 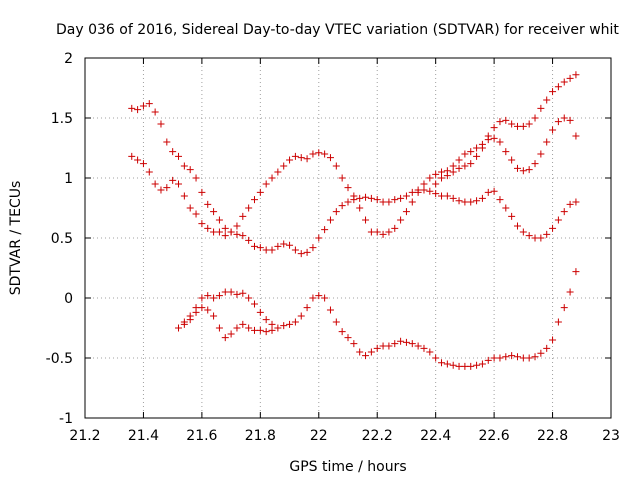 I want to click on x-tick-label: 23, so click(x=611, y=436).